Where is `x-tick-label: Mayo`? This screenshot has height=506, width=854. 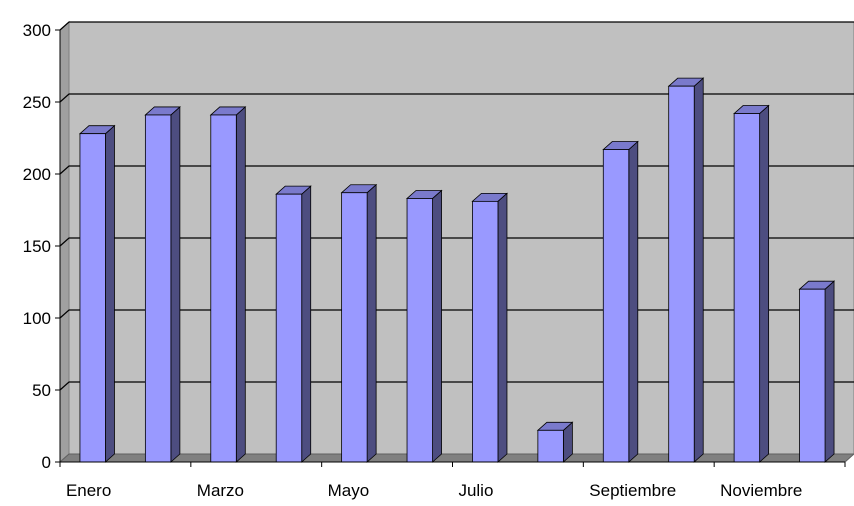 x-tick-label: Mayo is located at coordinates (349, 490).